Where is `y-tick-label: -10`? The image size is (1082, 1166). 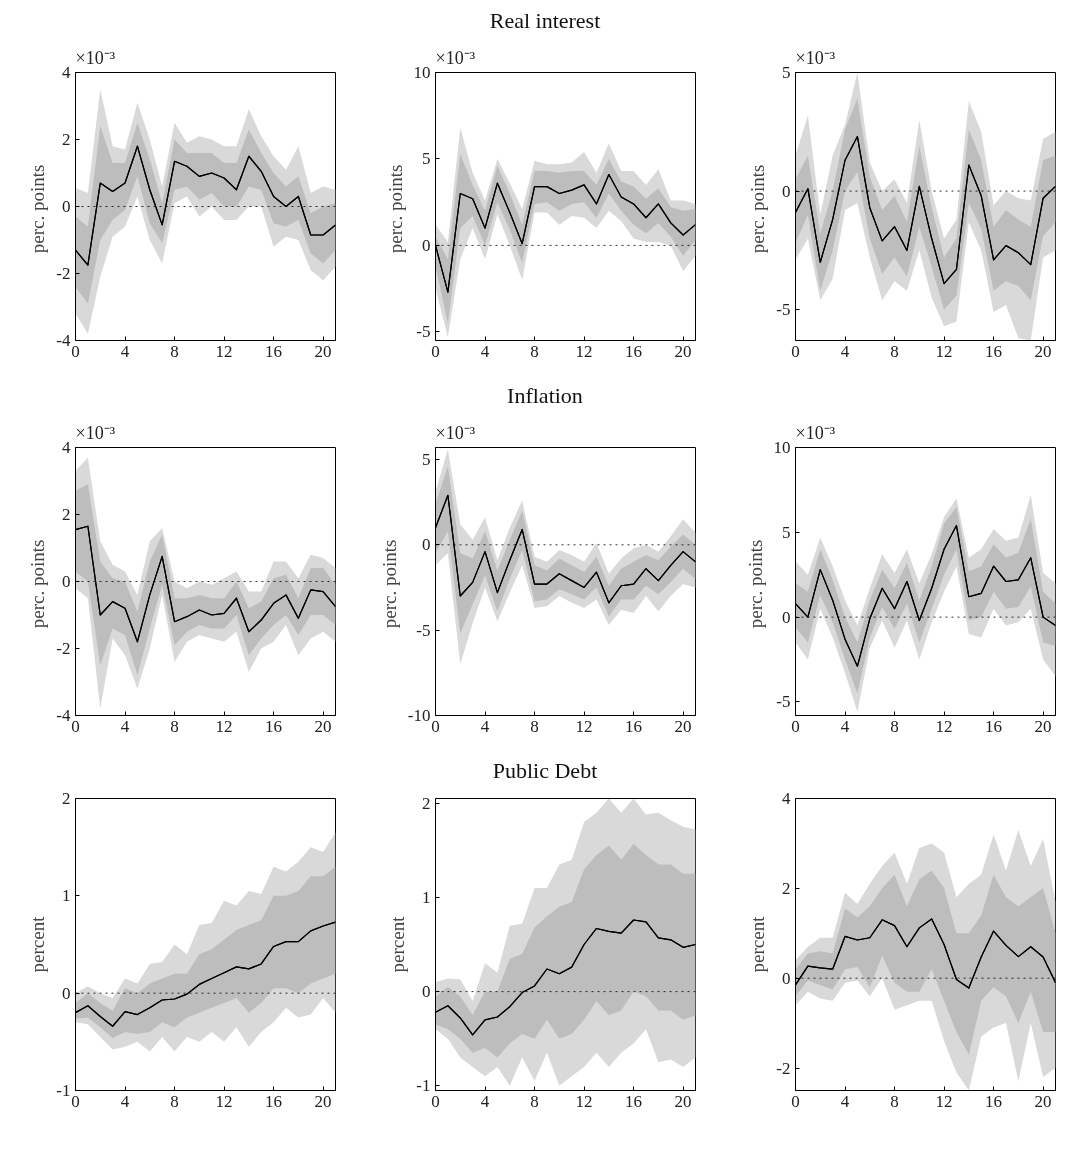 y-tick-label: -10 is located at coordinates (419, 715).